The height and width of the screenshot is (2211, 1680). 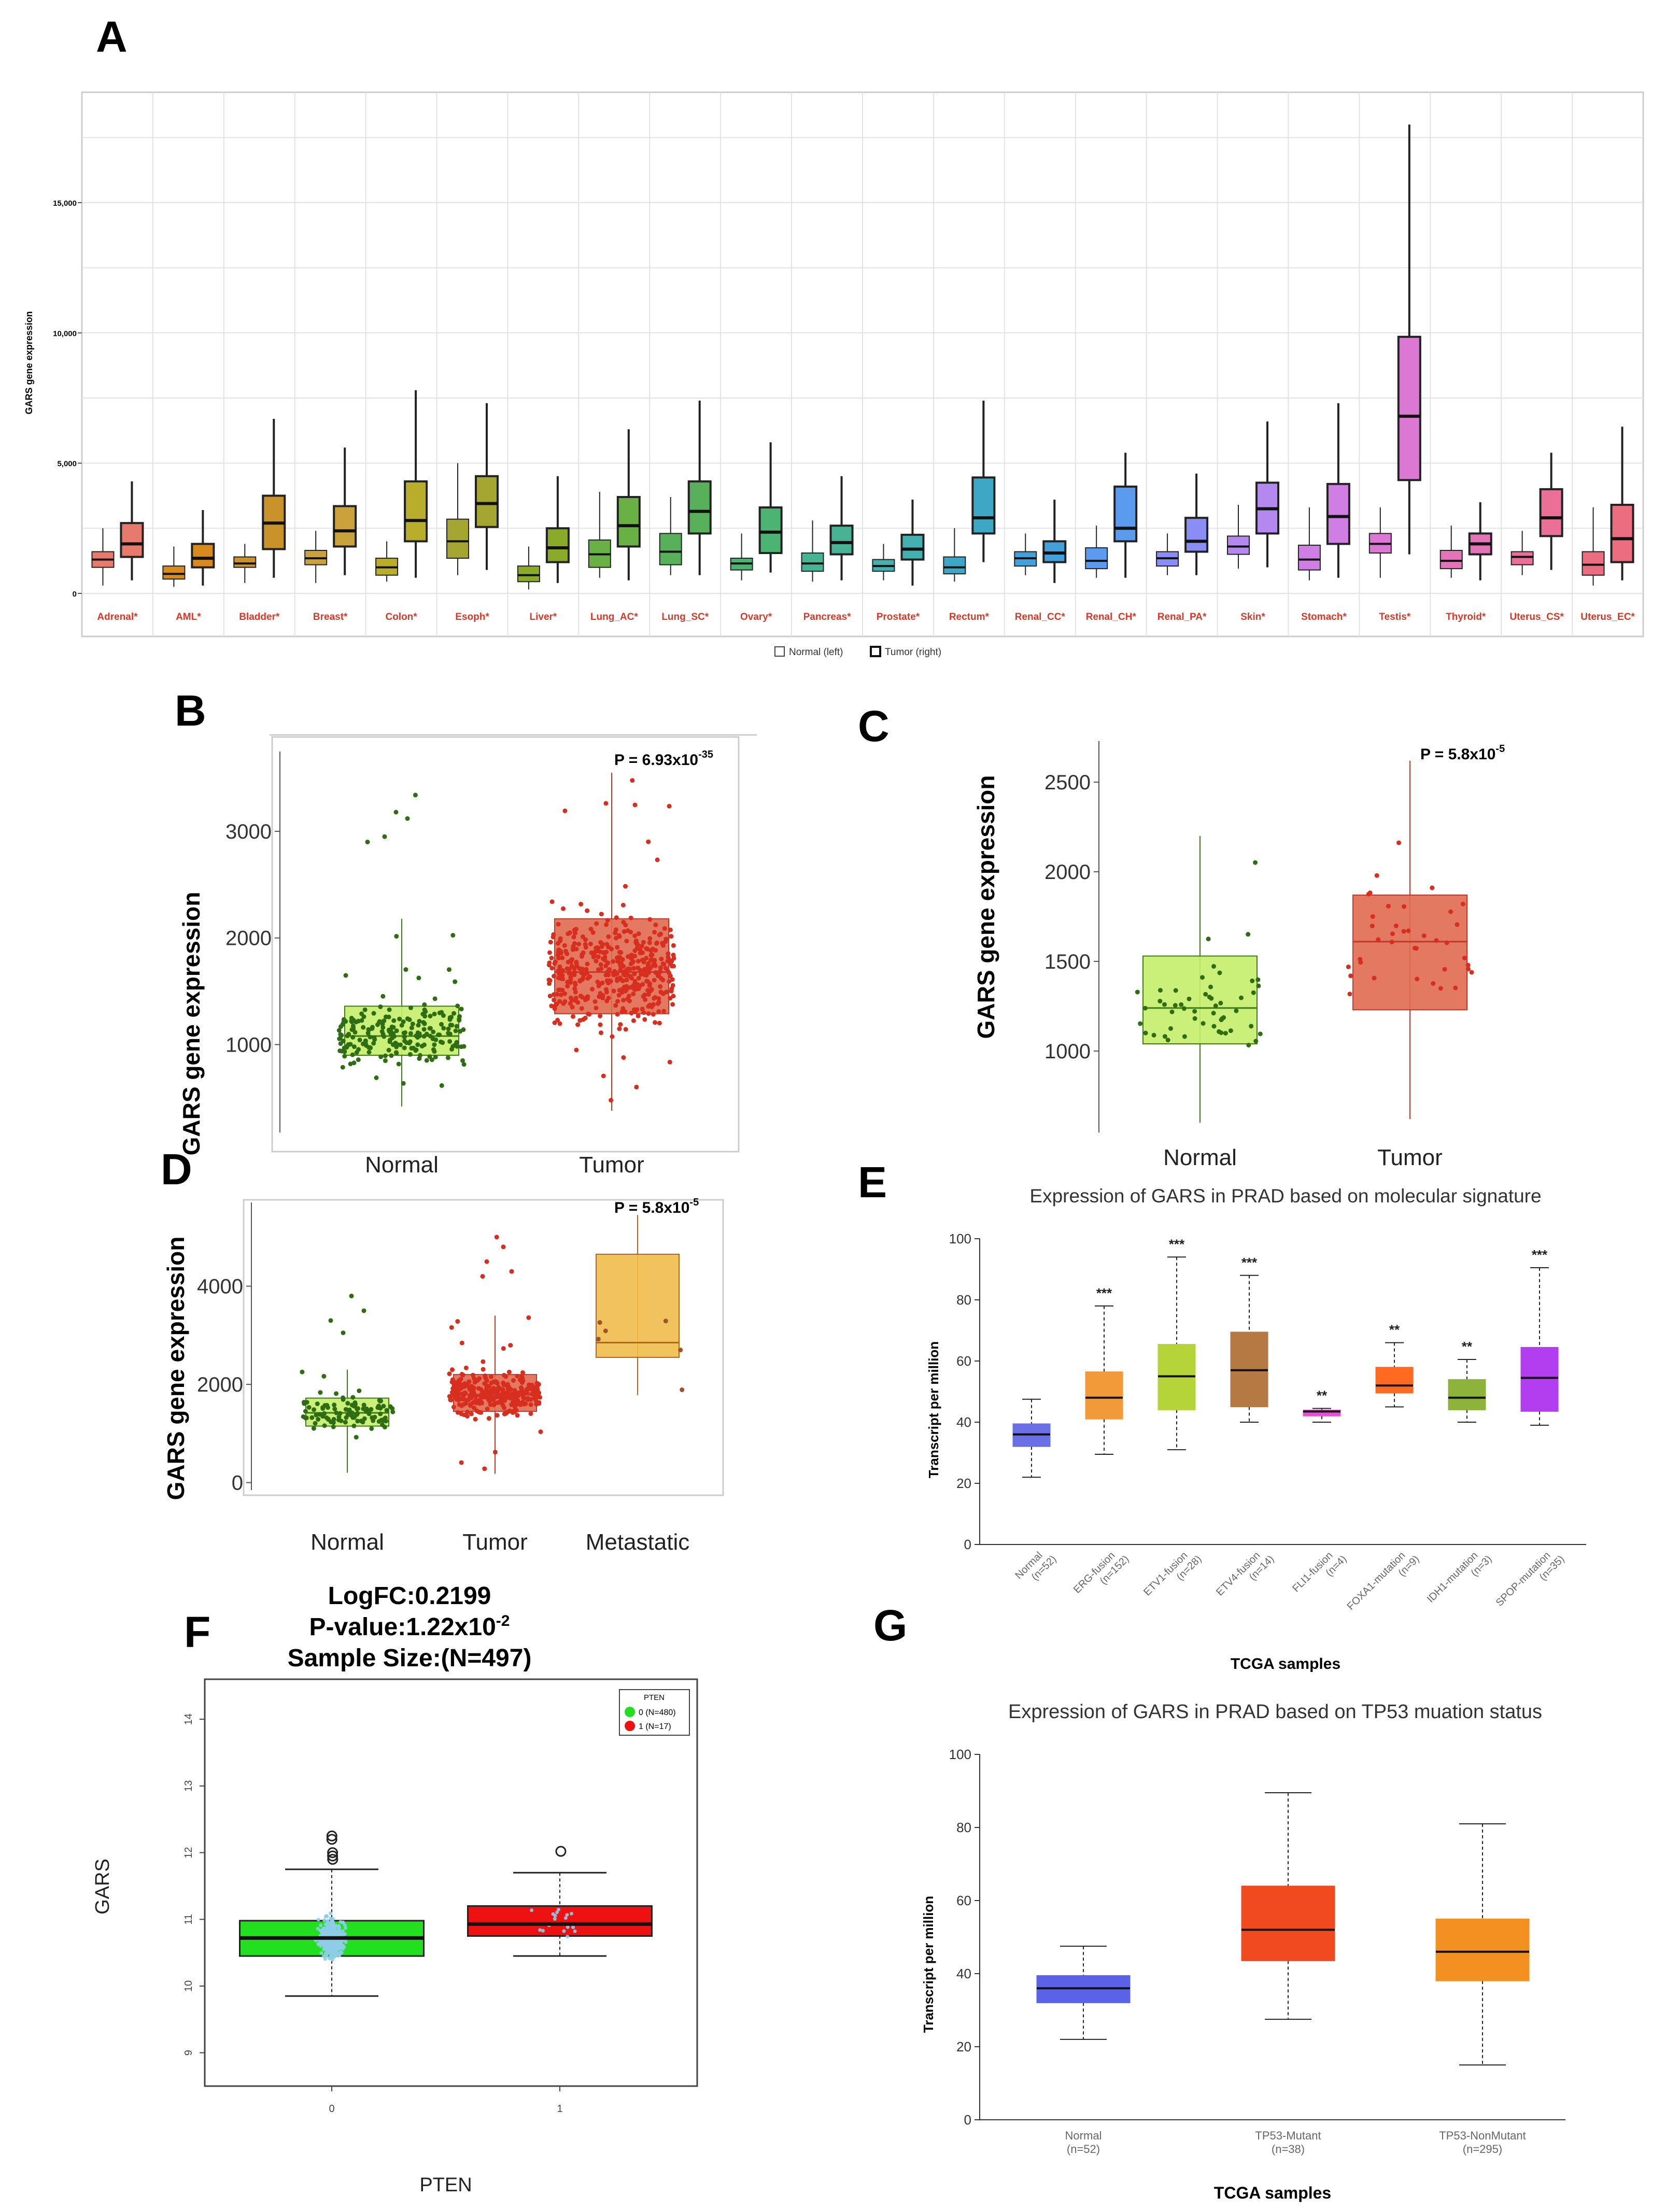 I want to click on panel-g-ytick: 60, so click(x=964, y=1900).